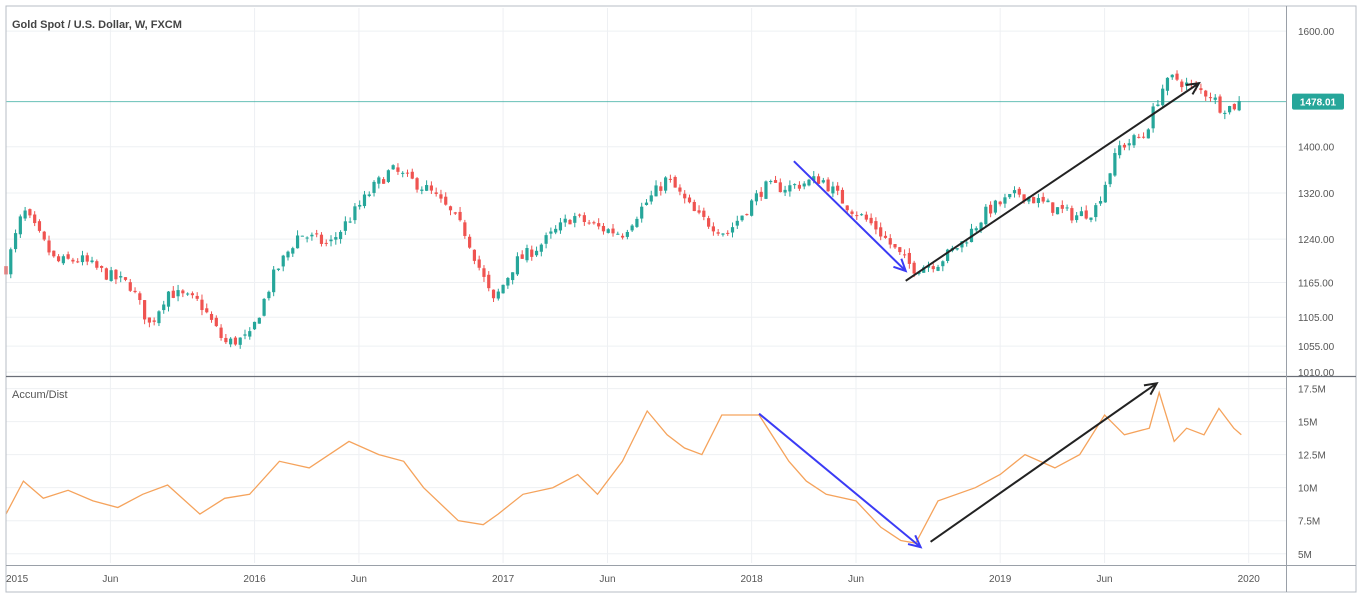  What do you see at coordinates (1307, 489) in the screenshot?
I see `indicator-tick-label: 10M` at bounding box center [1307, 489].